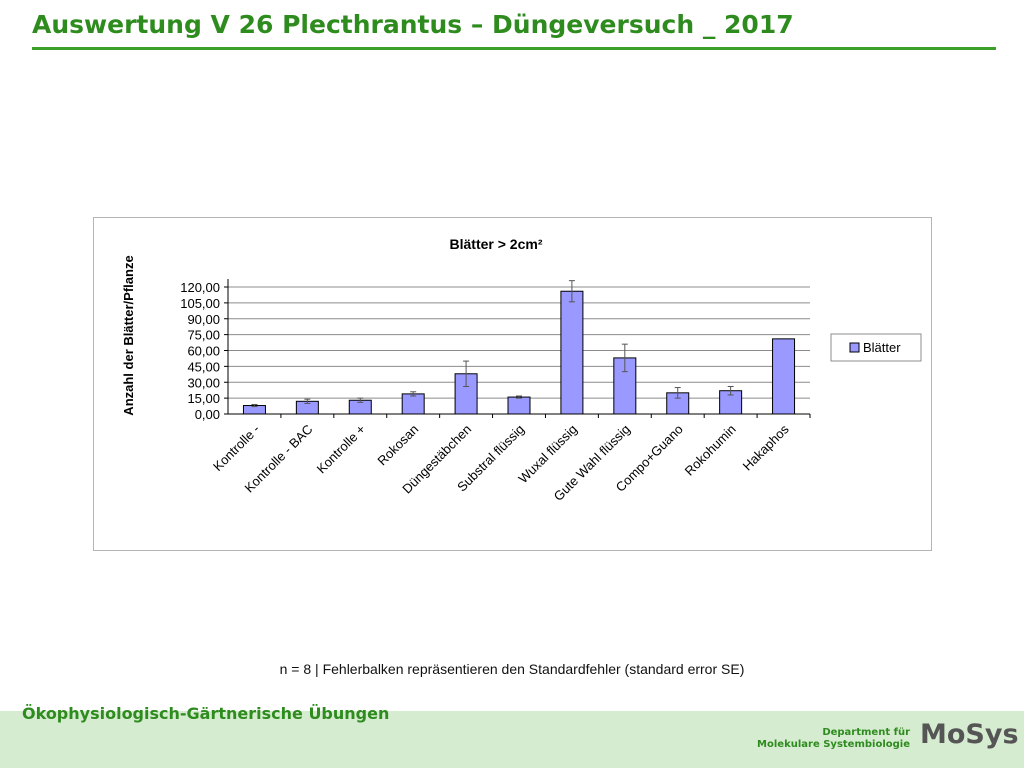 This screenshot has height=768, width=1024. Describe the element at coordinates (206, 713) in the screenshot. I see `course-name: Ökophysiologisch-Gärtnerische Übungen` at that location.